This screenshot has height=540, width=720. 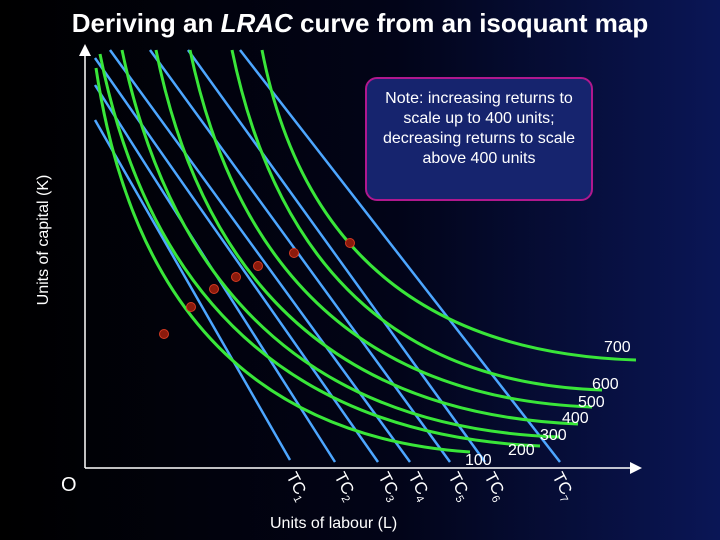 What do you see at coordinates (418, 487) in the screenshot?
I see `isocost-label-4: TC4` at bounding box center [418, 487].